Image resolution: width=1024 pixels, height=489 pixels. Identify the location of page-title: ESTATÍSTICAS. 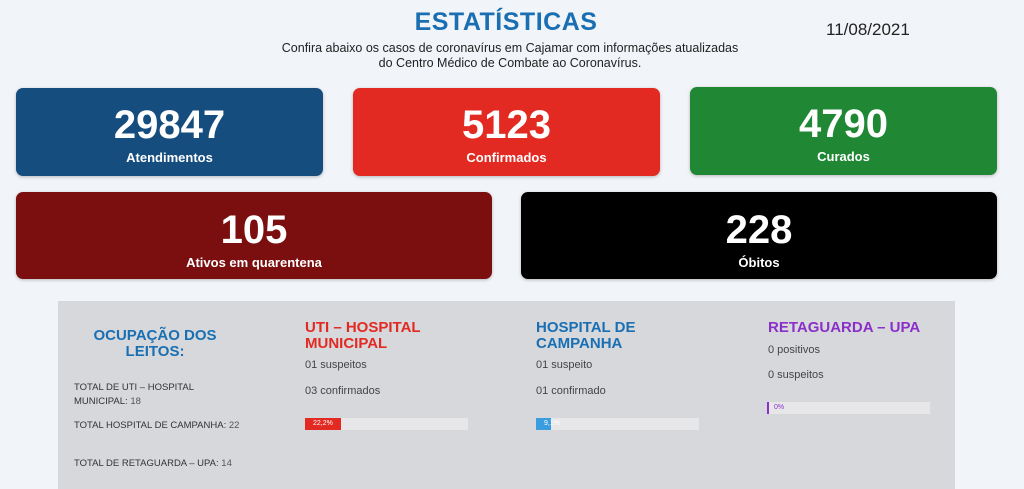
(506, 22).